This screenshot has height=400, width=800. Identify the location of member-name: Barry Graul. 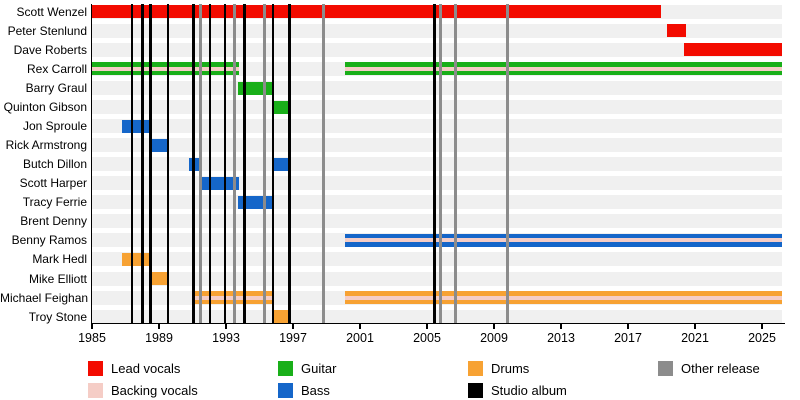
(56, 88).